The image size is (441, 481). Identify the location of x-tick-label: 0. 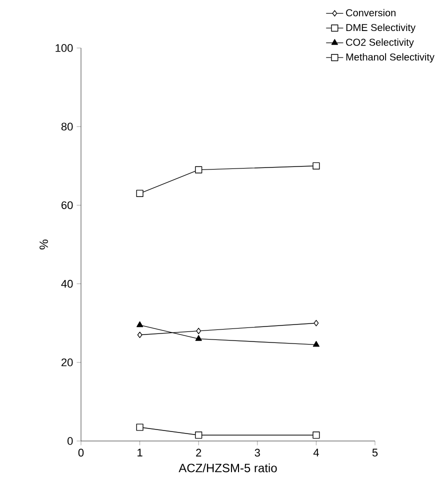
(81, 452).